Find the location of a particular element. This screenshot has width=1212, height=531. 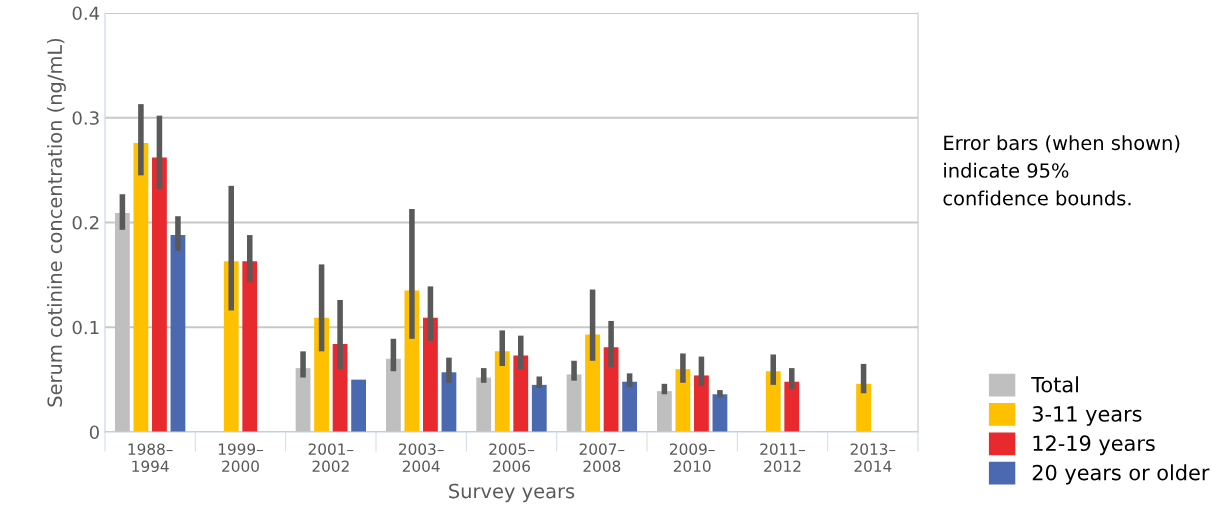

y-tick-label: 0.4 is located at coordinates (86, 13).